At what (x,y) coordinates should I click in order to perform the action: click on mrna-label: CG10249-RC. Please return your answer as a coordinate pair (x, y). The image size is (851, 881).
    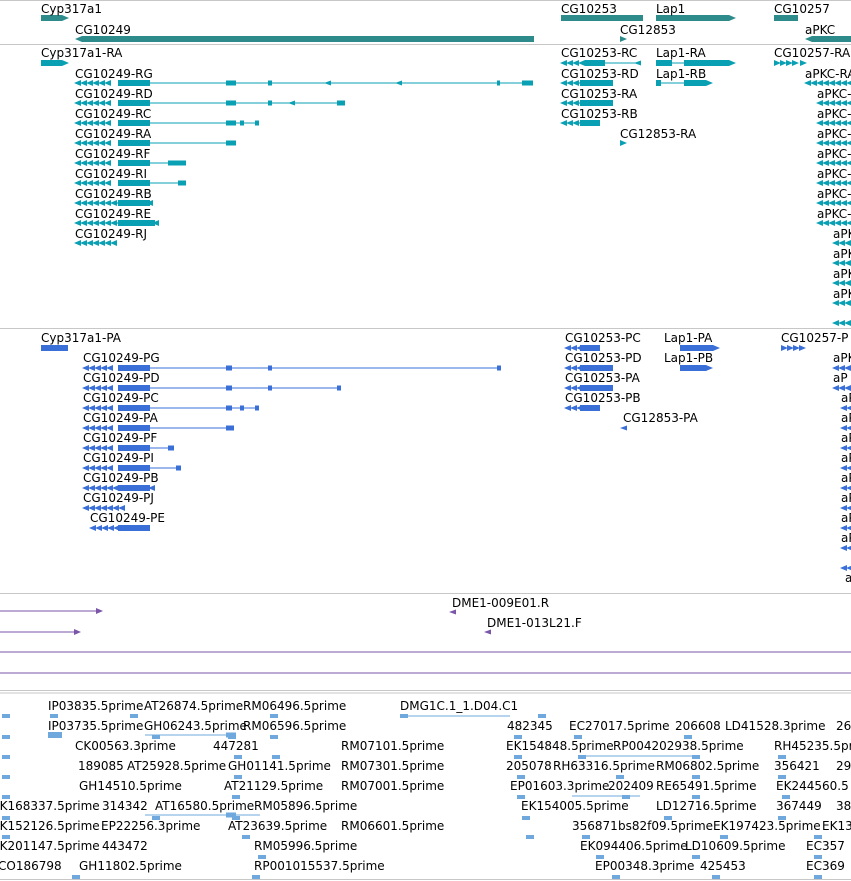
    Looking at the image, I should click on (113, 114).